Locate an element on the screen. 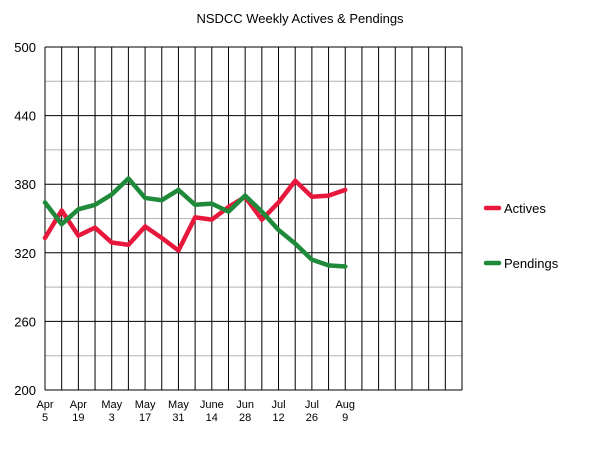 This screenshot has height=463, width=600. y-tick-label: 380 is located at coordinates (25, 184).